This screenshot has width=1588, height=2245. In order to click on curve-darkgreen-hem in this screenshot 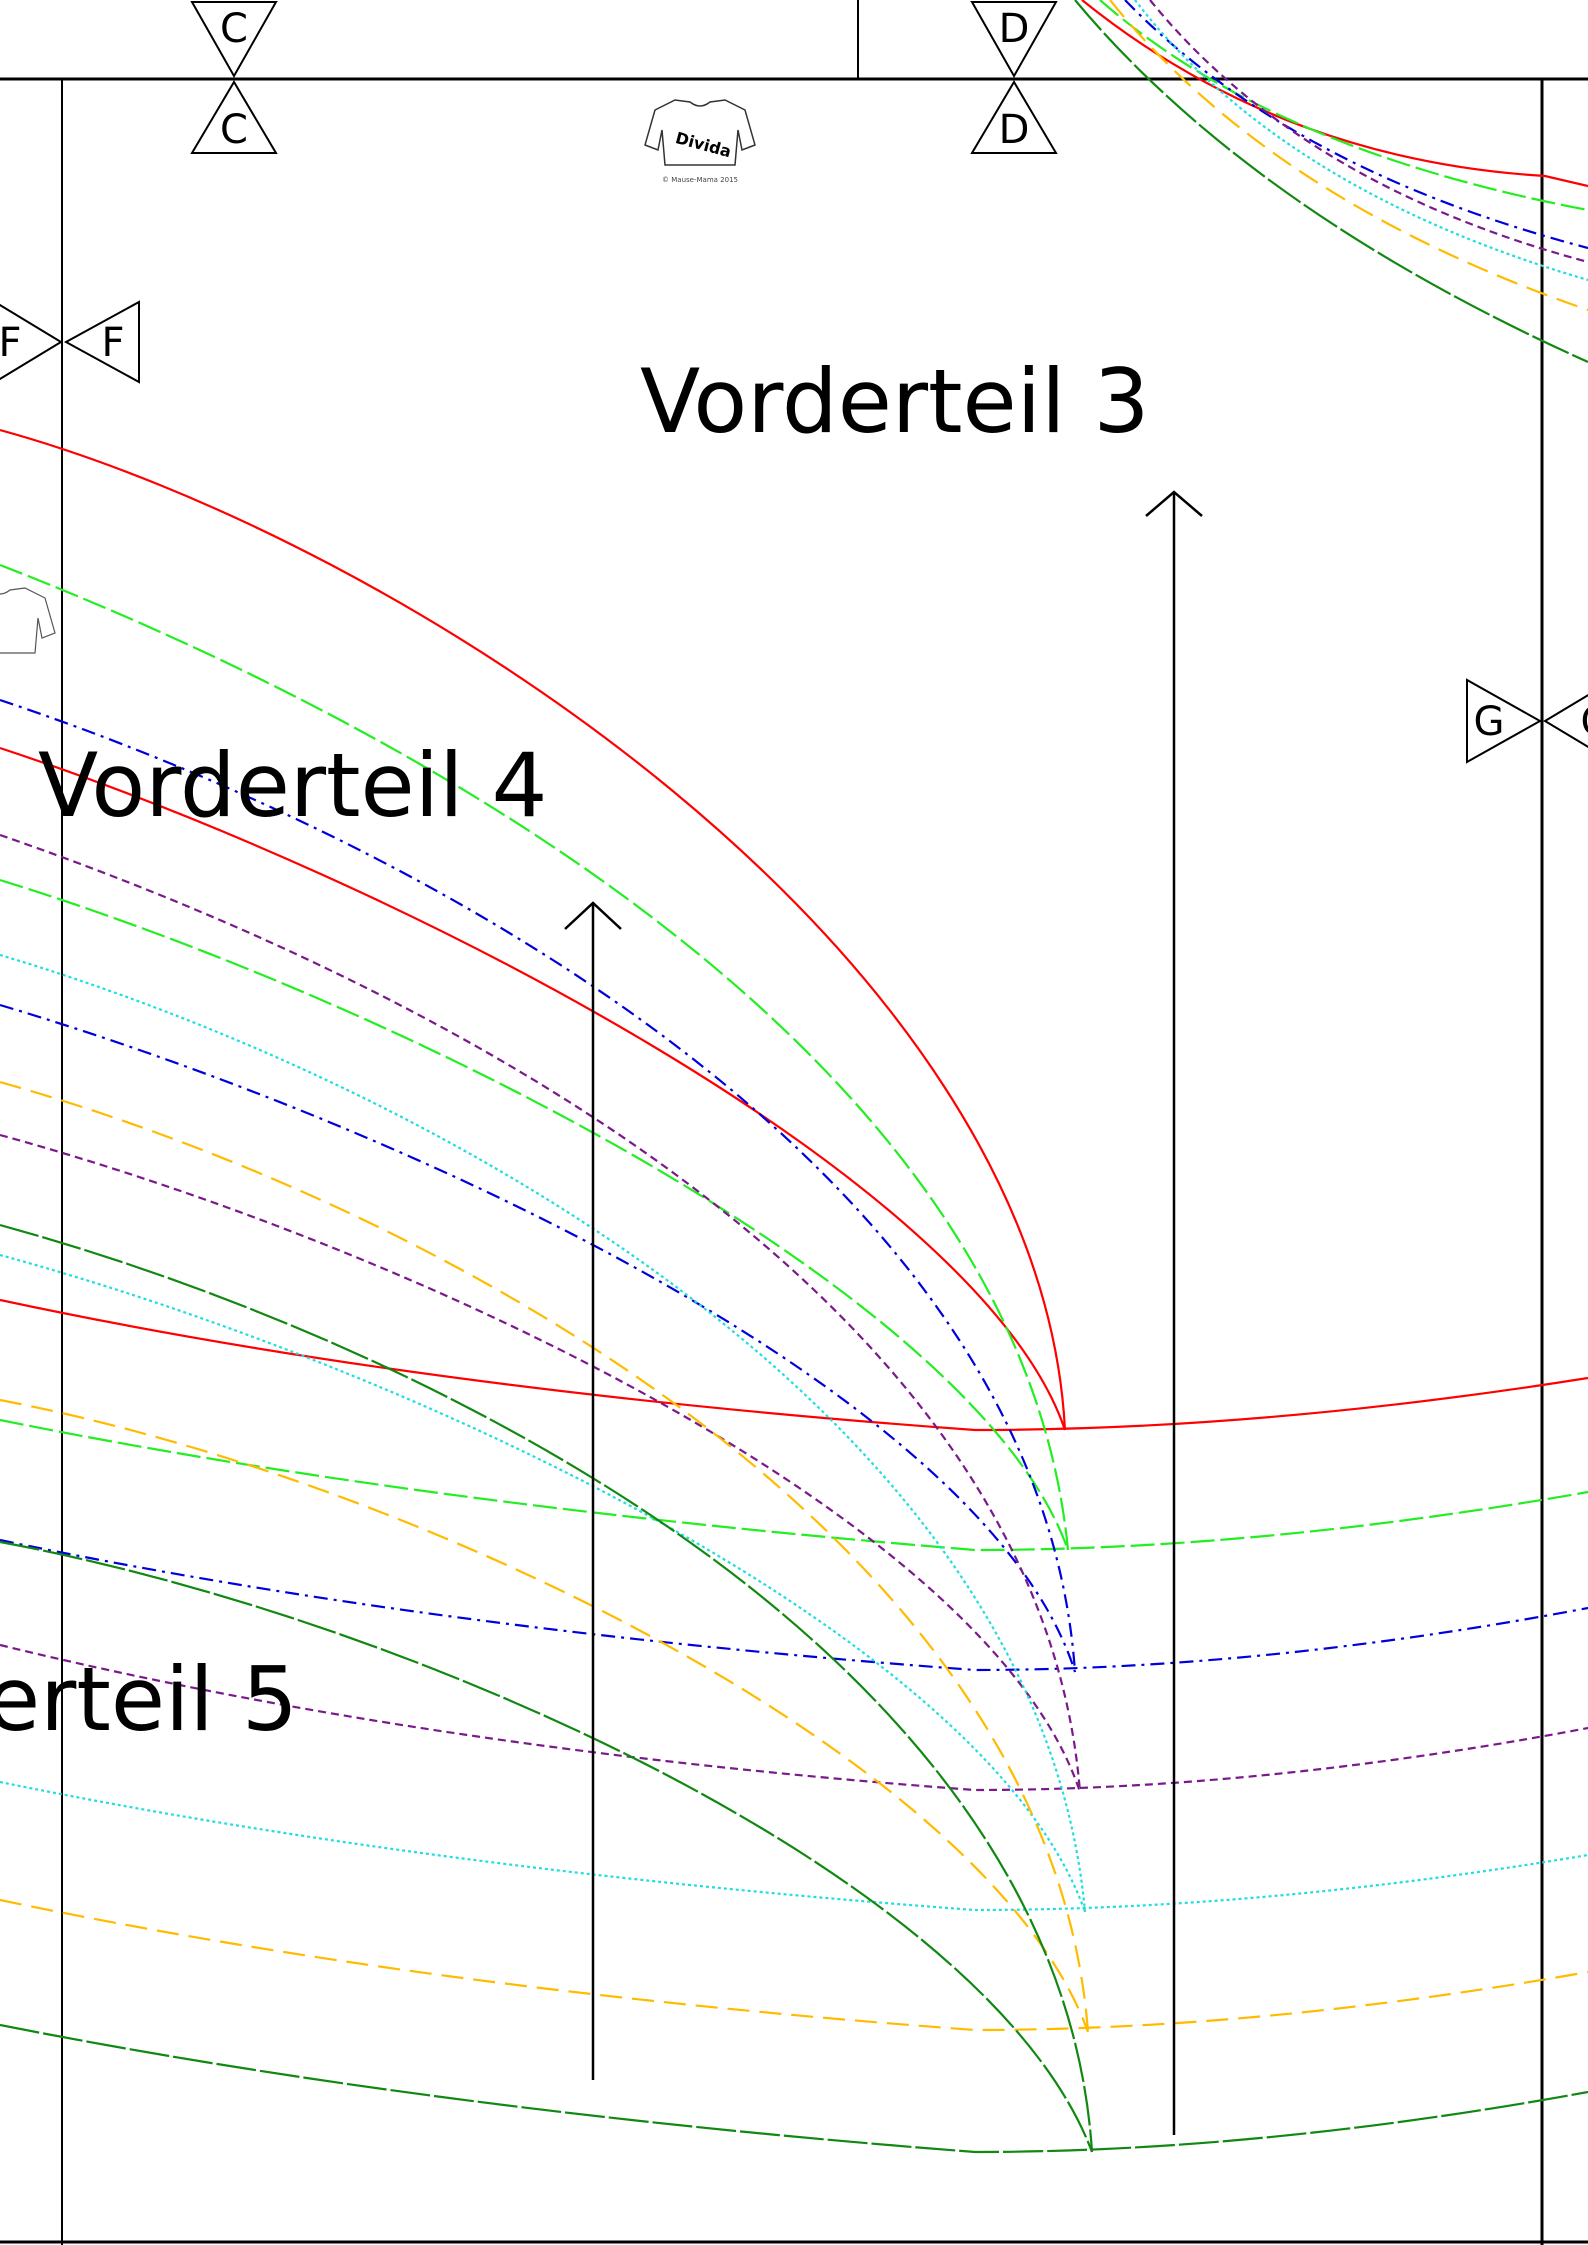, I will do `click(794, 2088)`.